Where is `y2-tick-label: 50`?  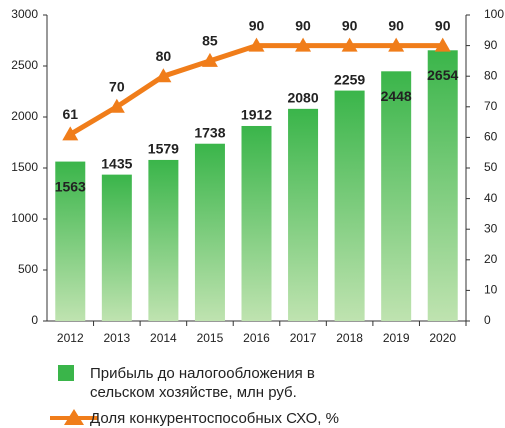 y2-tick-label: 50 is located at coordinates (491, 167).